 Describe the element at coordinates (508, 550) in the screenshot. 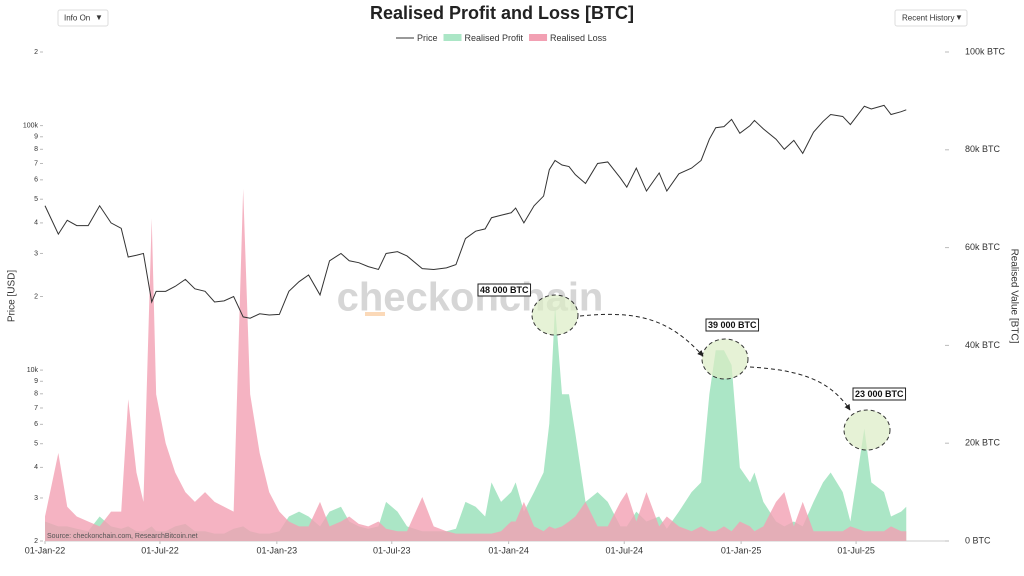

I see `x-tick-label: 01-Jan-24` at that location.